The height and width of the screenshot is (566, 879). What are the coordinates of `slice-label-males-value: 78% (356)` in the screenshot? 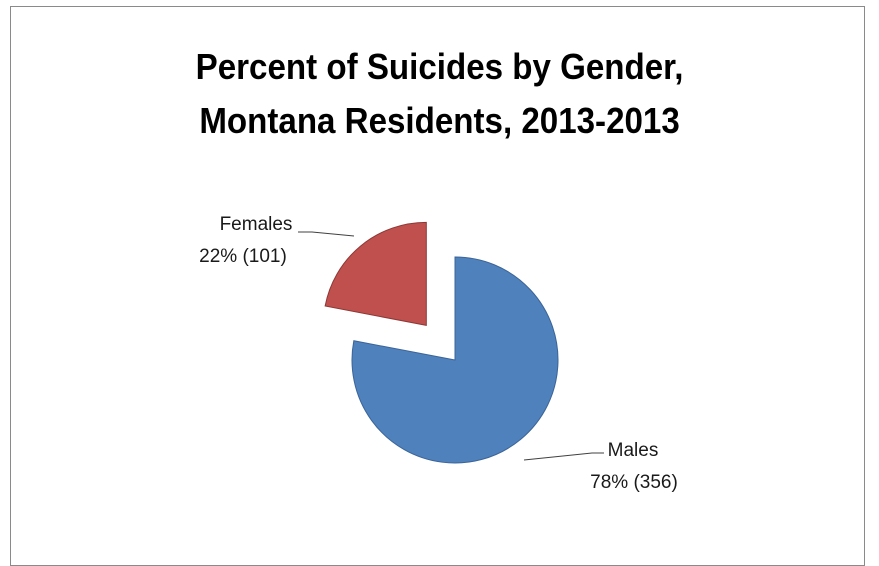 It's located at (634, 482).